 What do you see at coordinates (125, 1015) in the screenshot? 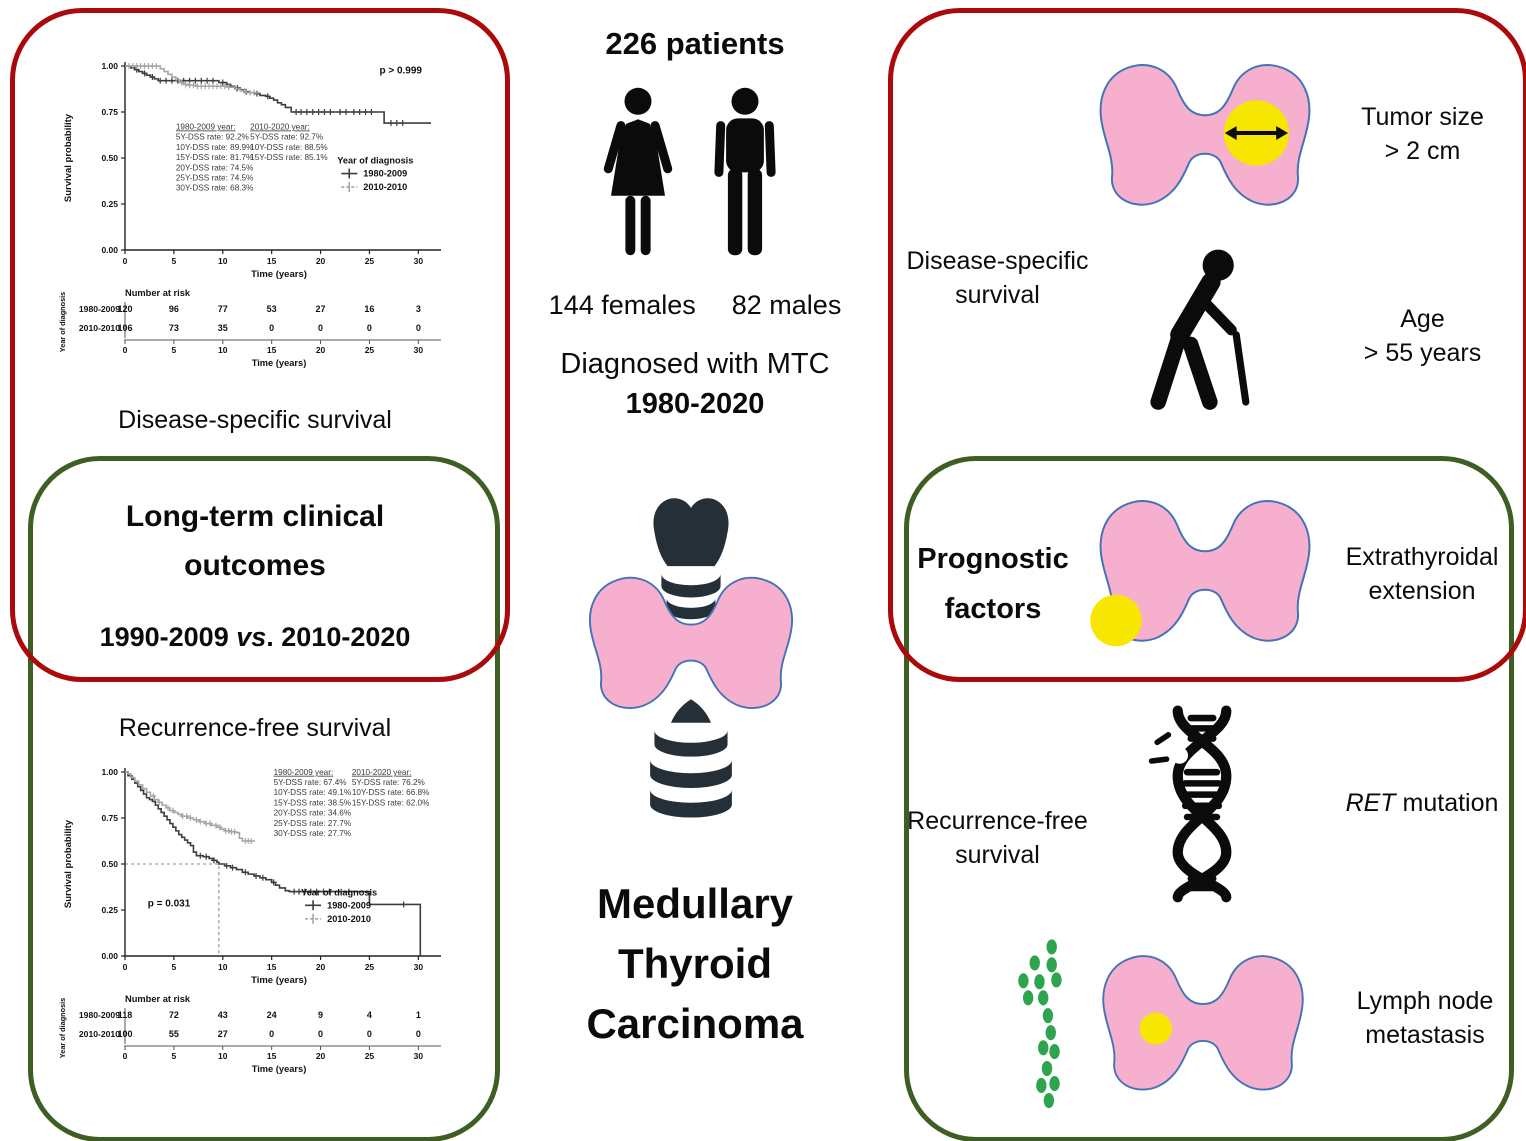
I see `svg-text: 118` at bounding box center [125, 1015].